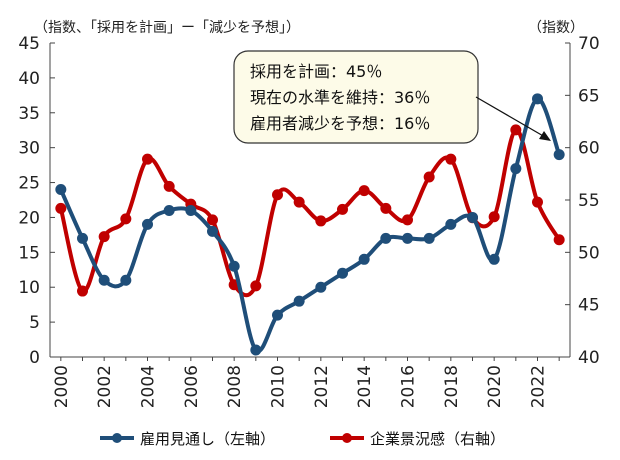  Describe the element at coordinates (589, 358) in the screenshot. I see `right-tick-label: 40` at that location.